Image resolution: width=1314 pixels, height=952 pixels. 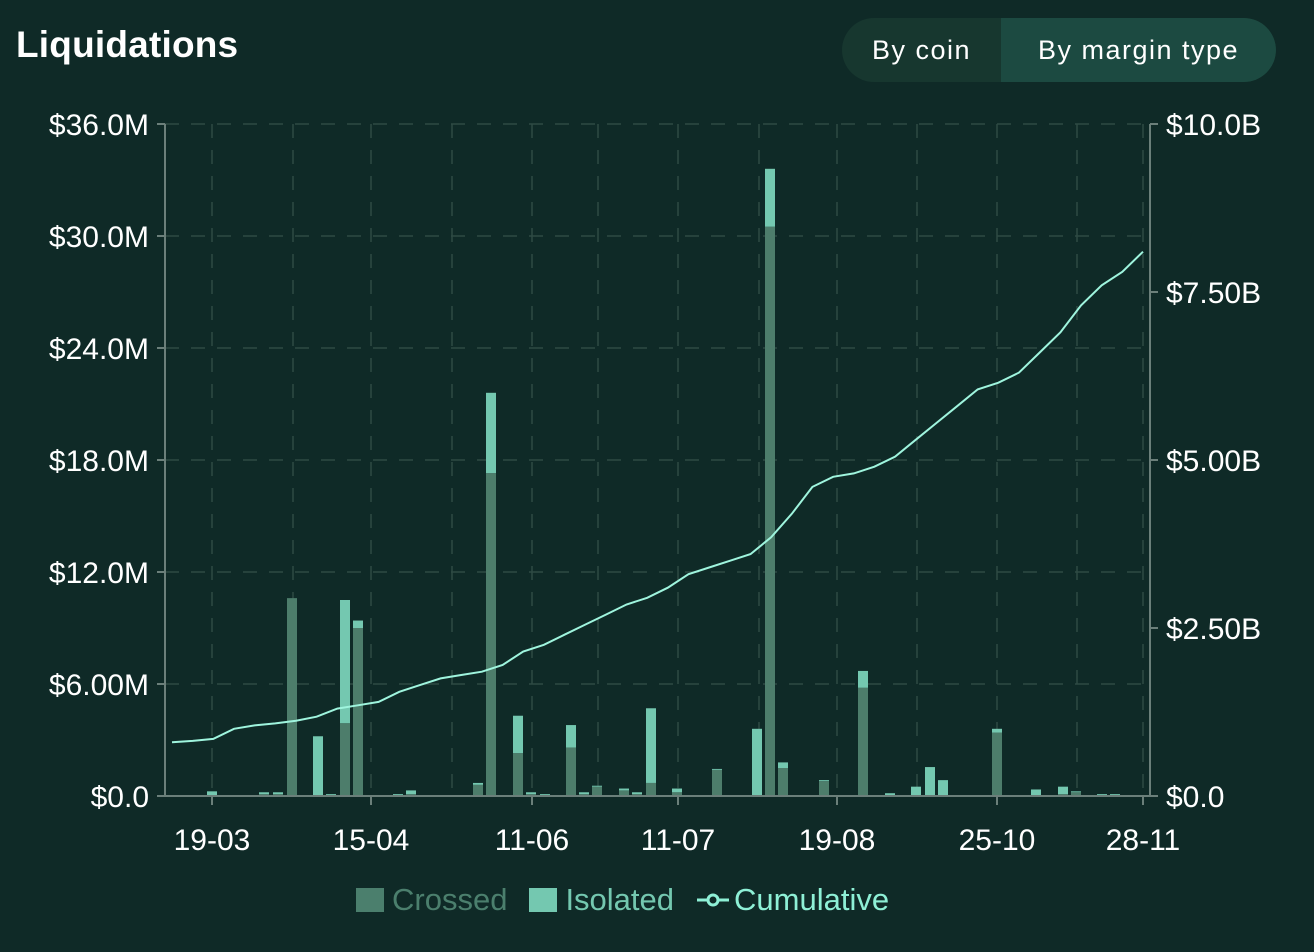 What do you see at coordinates (812, 899) in the screenshot?
I see `legend-label-cumulative: Cumulative` at bounding box center [812, 899].